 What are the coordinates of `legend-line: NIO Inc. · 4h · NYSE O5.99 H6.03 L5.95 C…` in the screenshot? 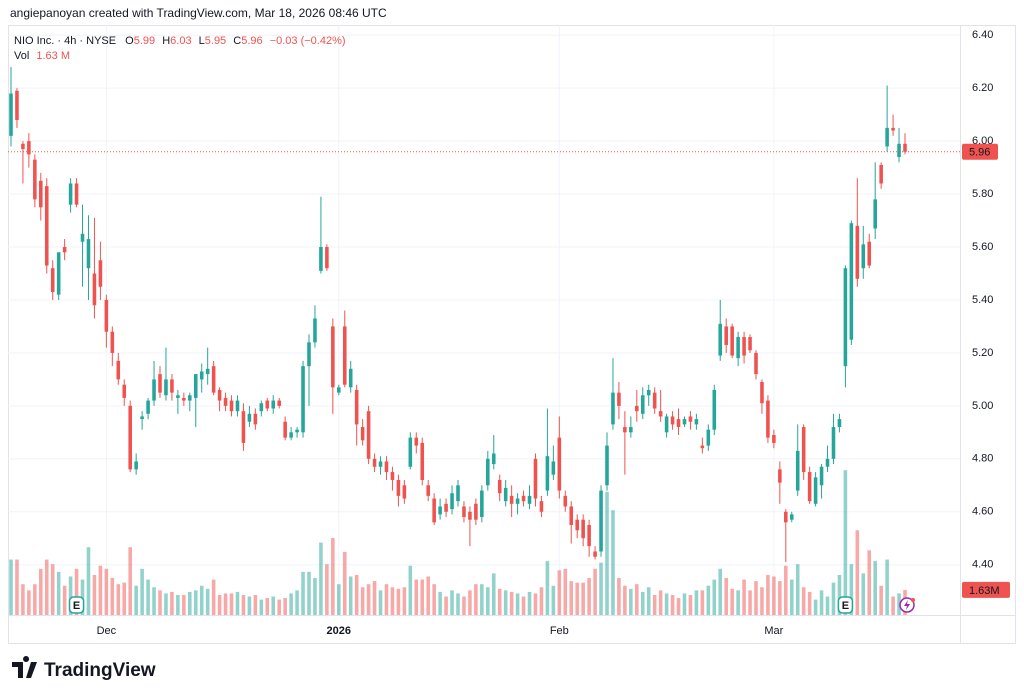 It's located at (180, 41).